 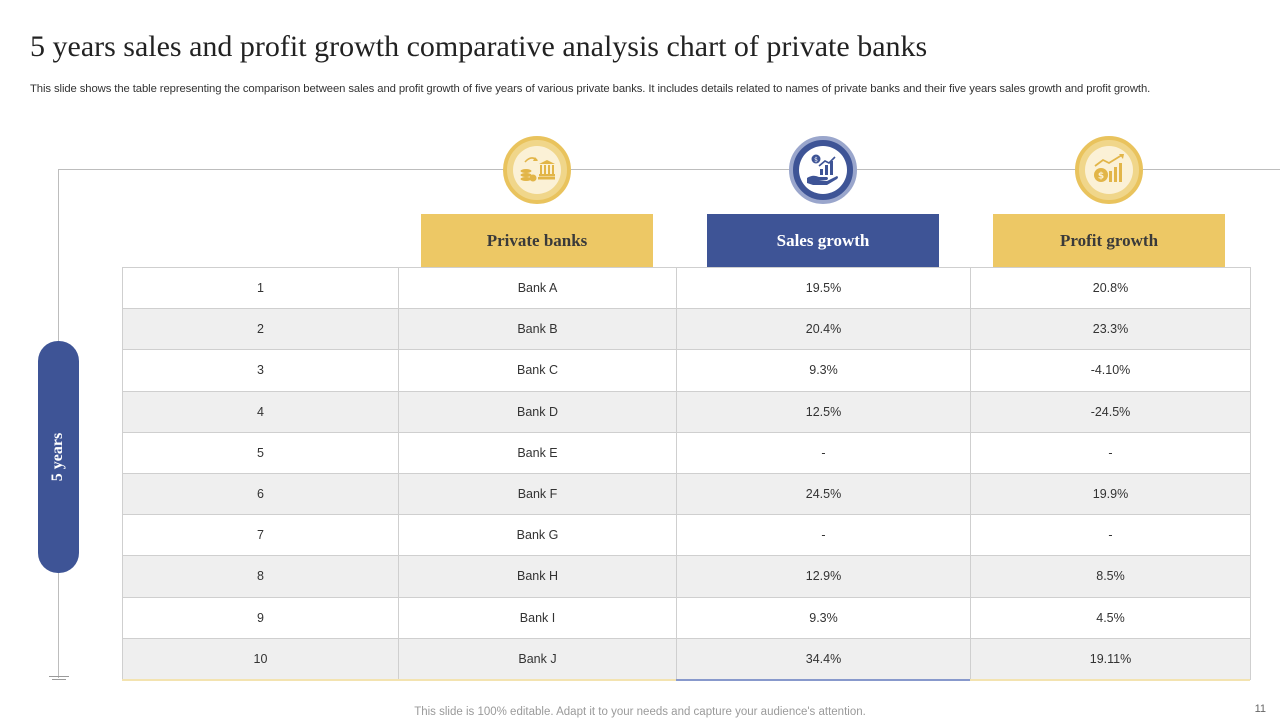 What do you see at coordinates (823, 411) in the screenshot?
I see `sales-growth-value: 12.5%` at bounding box center [823, 411].